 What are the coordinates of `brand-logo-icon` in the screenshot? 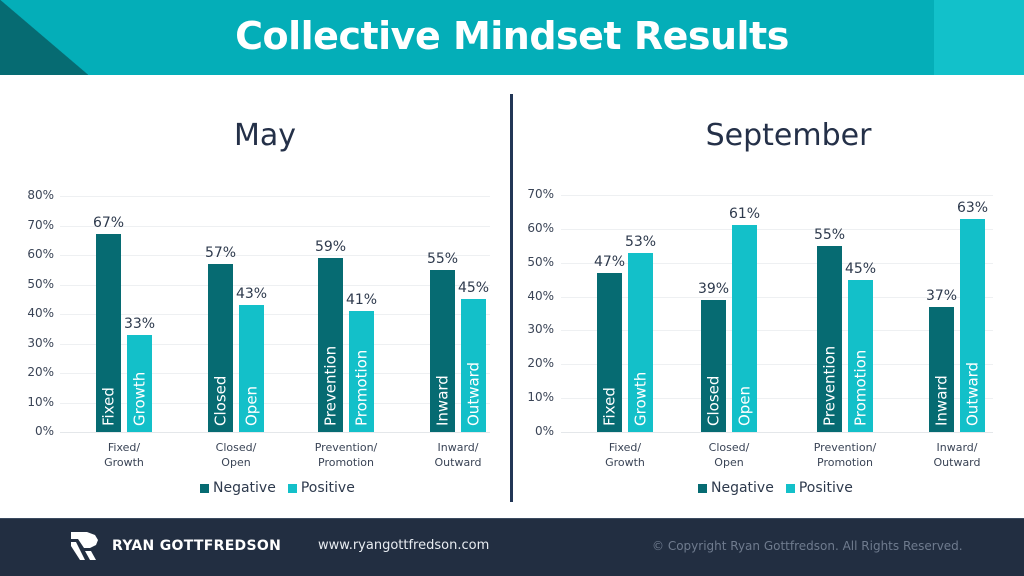 It's located at (84, 546).